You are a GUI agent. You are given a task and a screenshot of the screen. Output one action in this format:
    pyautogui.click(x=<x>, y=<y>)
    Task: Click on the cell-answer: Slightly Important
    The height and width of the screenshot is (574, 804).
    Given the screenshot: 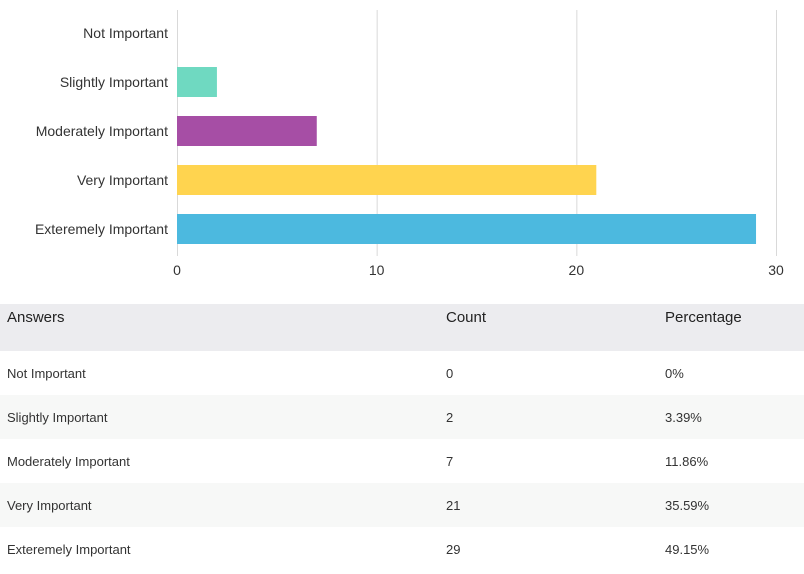 What is the action you would take?
    pyautogui.click(x=219, y=417)
    